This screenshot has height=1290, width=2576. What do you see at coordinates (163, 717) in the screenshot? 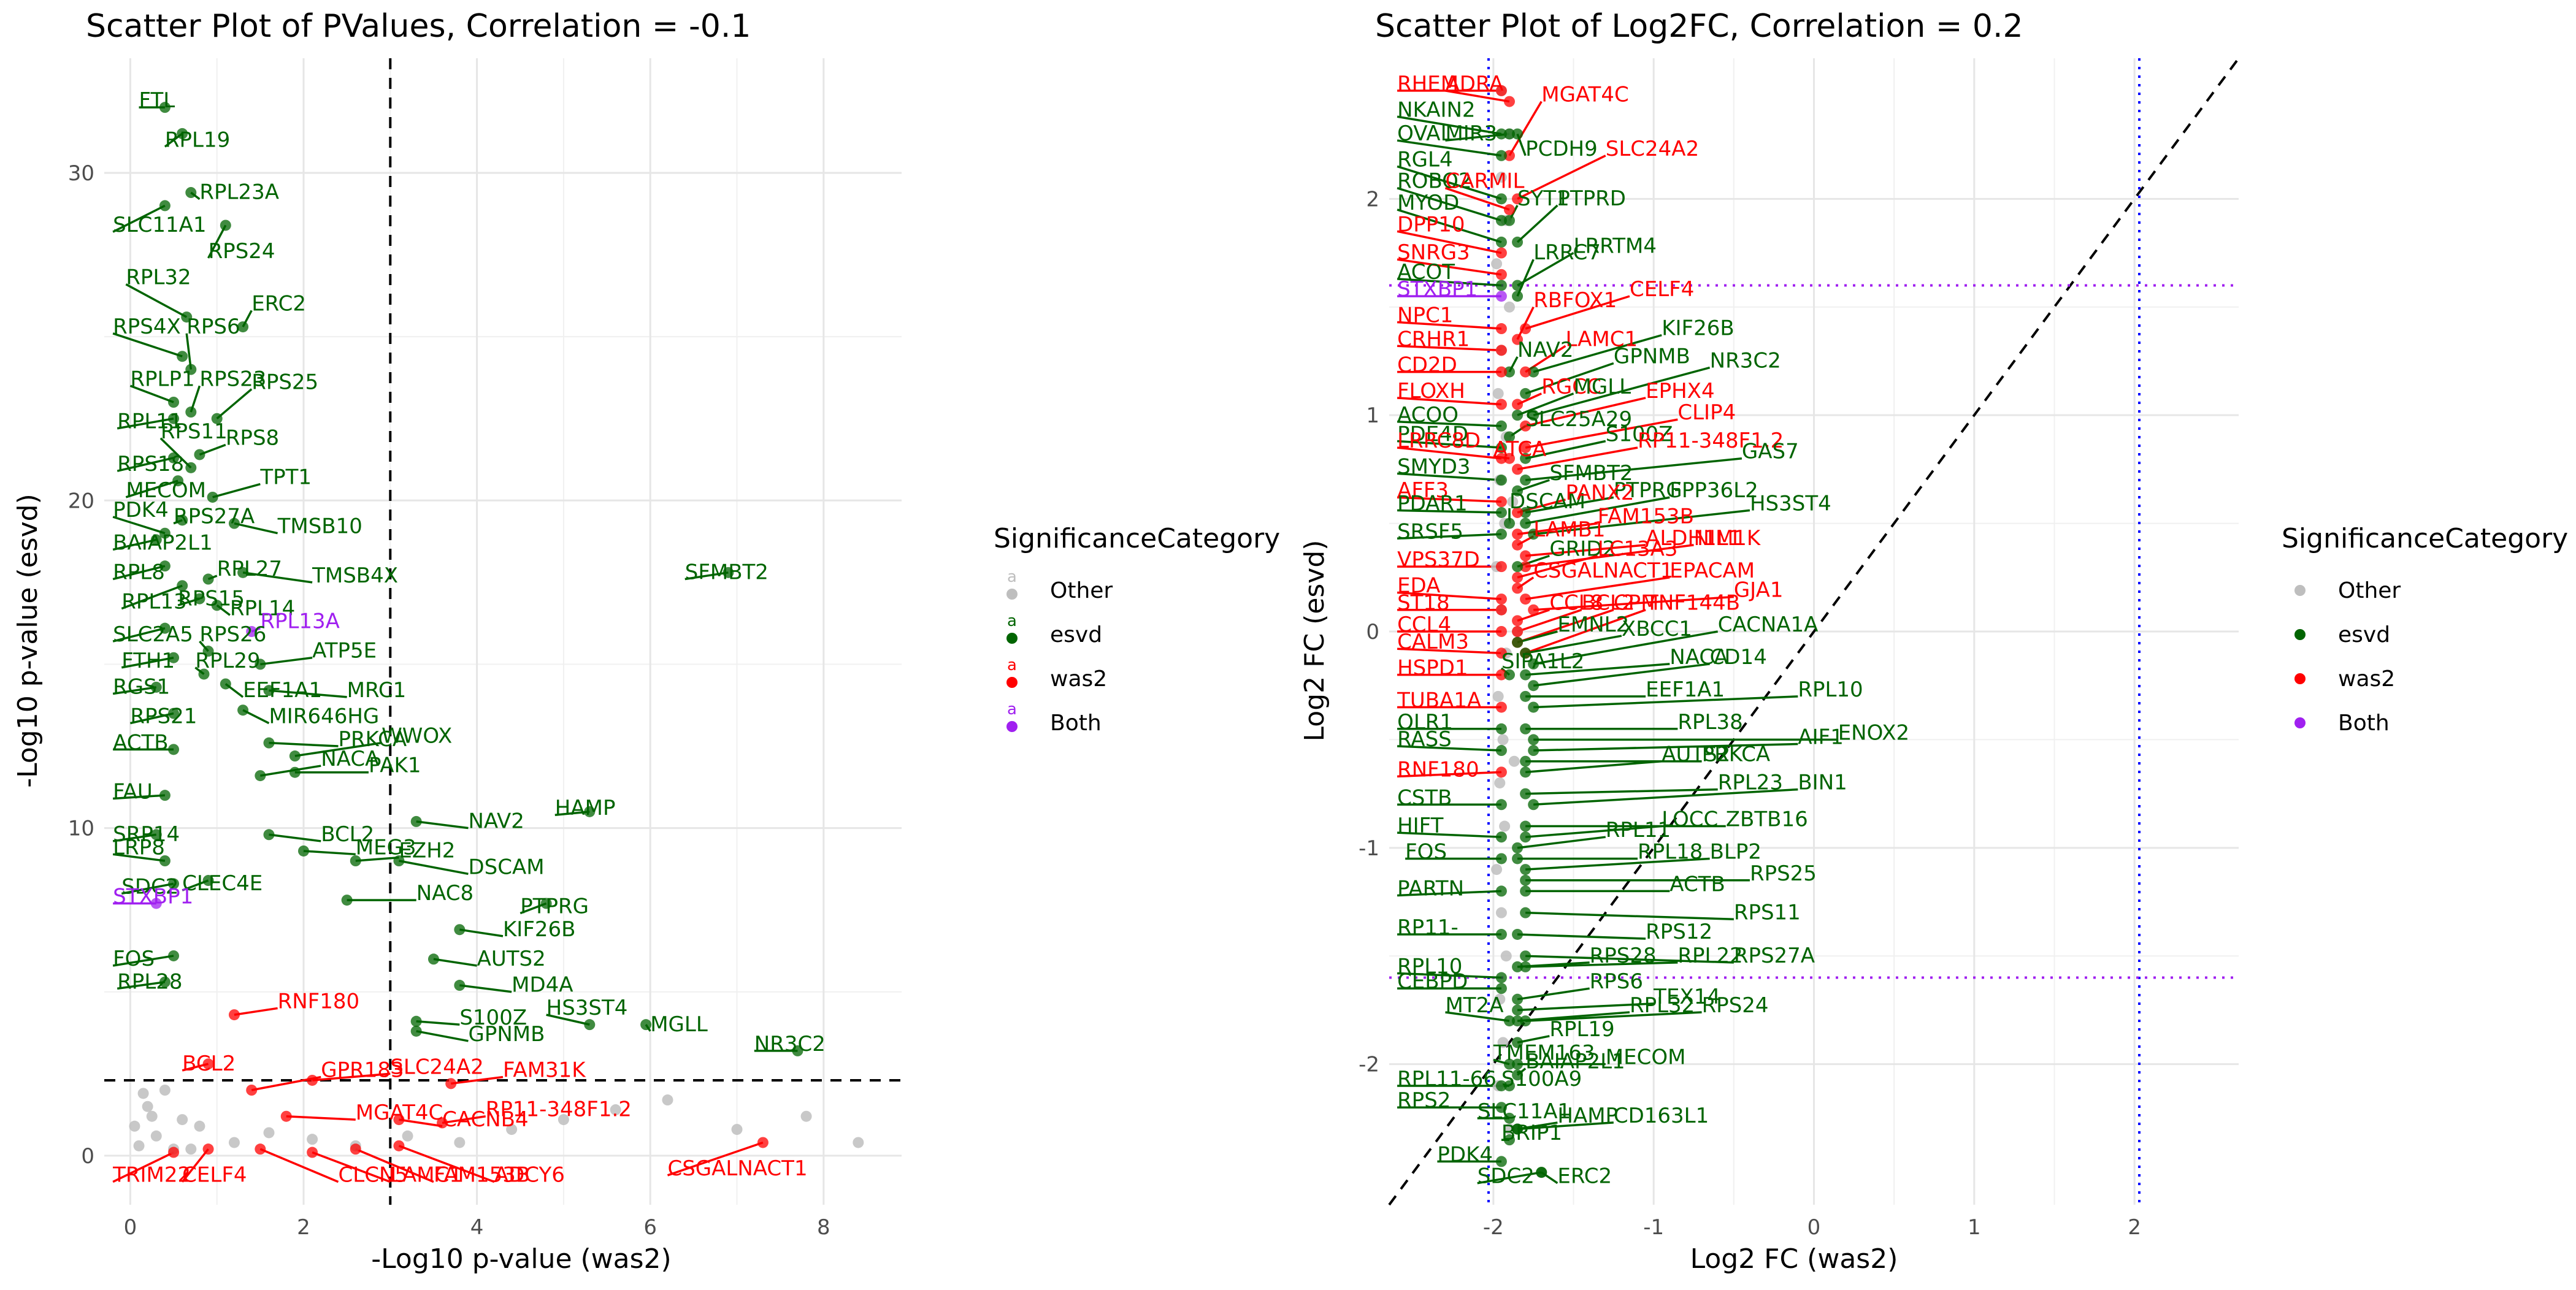
I see `pvalue-gene-label: RPS21` at bounding box center [163, 717].